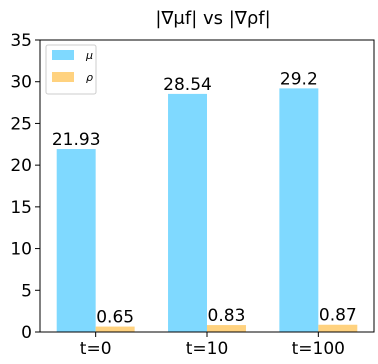 The height and width of the screenshot is (364, 378). I want to click on y-tick-label: 0, so click(26, 333).